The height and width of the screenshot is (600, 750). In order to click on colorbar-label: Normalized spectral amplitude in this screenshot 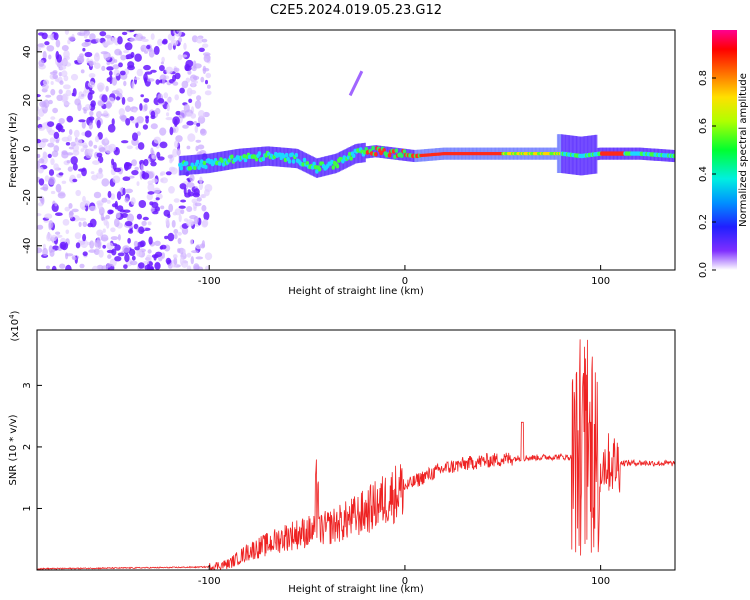, I will do `click(743, 150)`.